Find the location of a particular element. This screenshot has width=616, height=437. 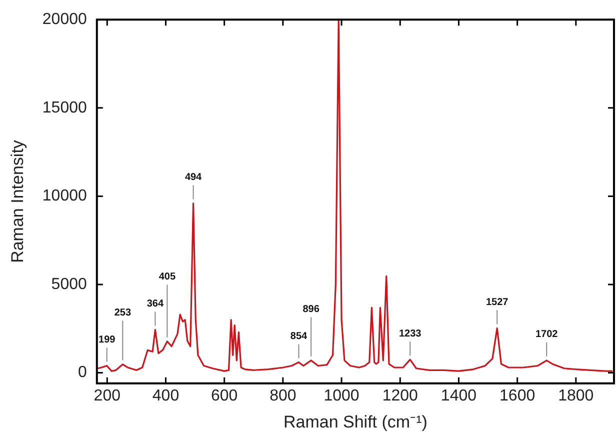

annotation: 896 is located at coordinates (311, 309).